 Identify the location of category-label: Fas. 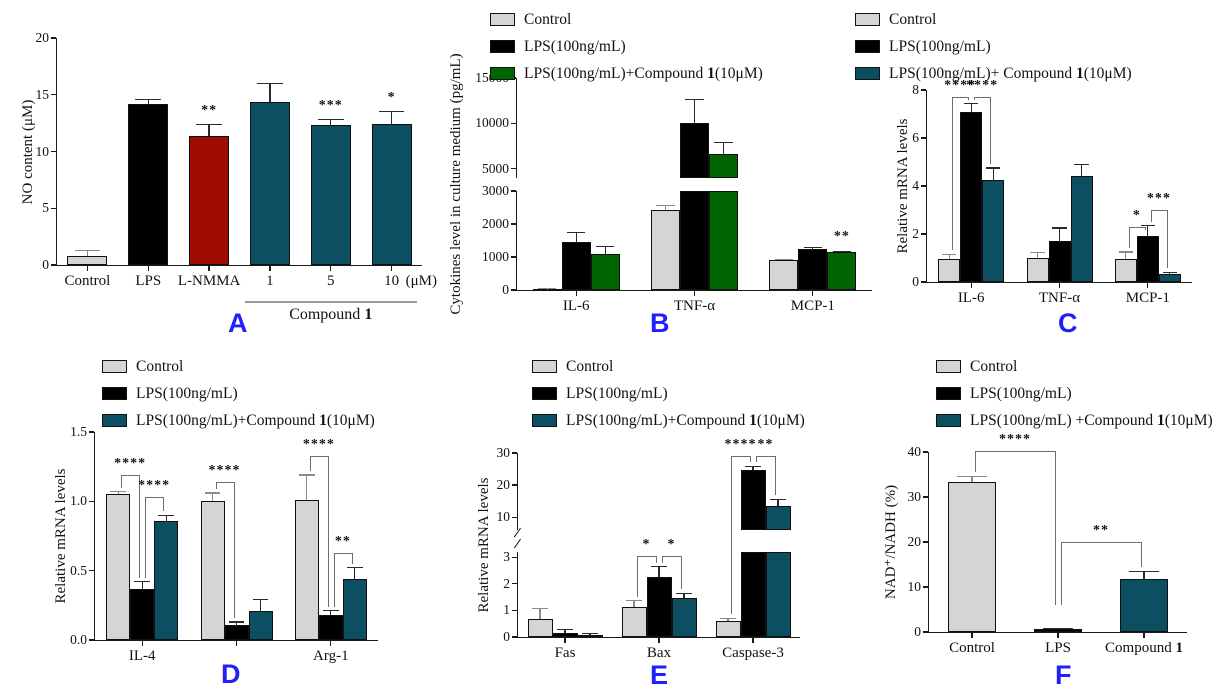
(565, 653).